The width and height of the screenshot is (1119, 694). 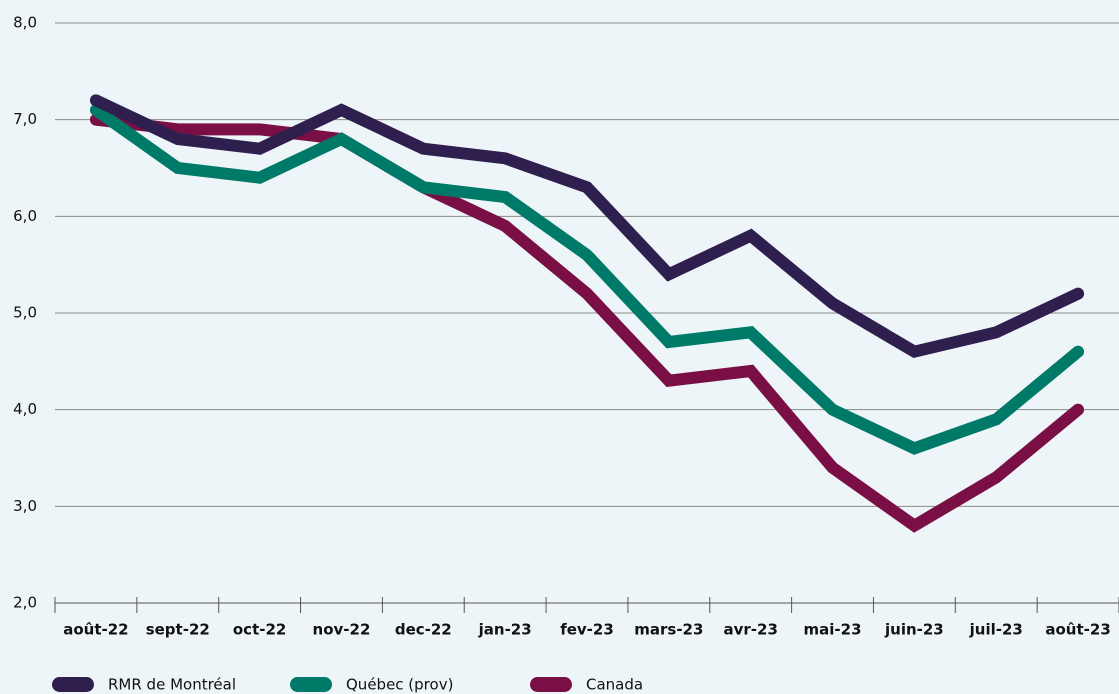 I want to click on y-tick-label: 3,0, so click(x=25, y=506).